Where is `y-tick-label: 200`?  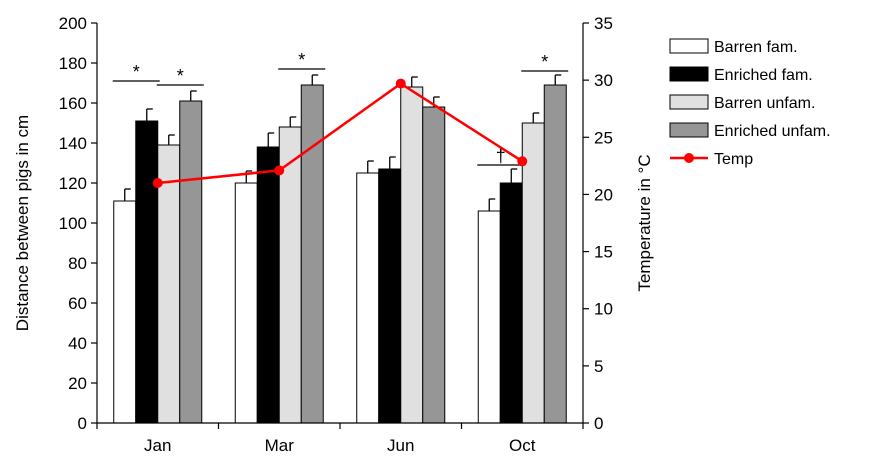
y-tick-label: 200 is located at coordinates (73, 23).